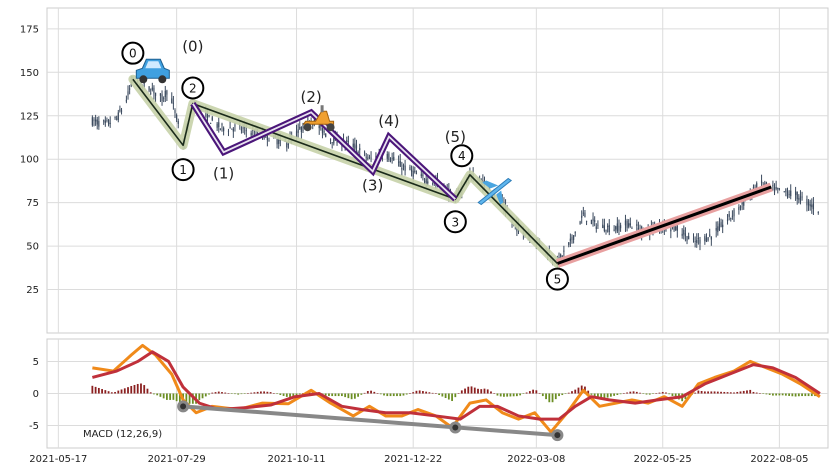 The image size is (834, 471). I want to click on macd-y-tick-label: -5, so click(34, 426).